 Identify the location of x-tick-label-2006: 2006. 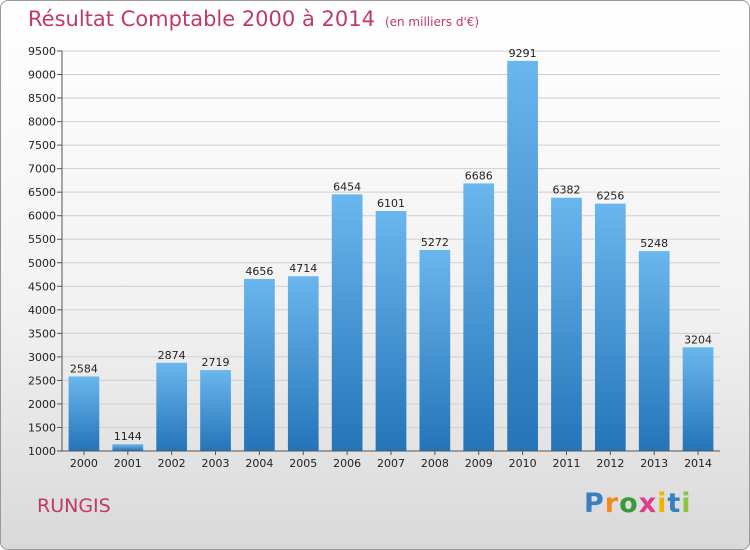
(347, 463).